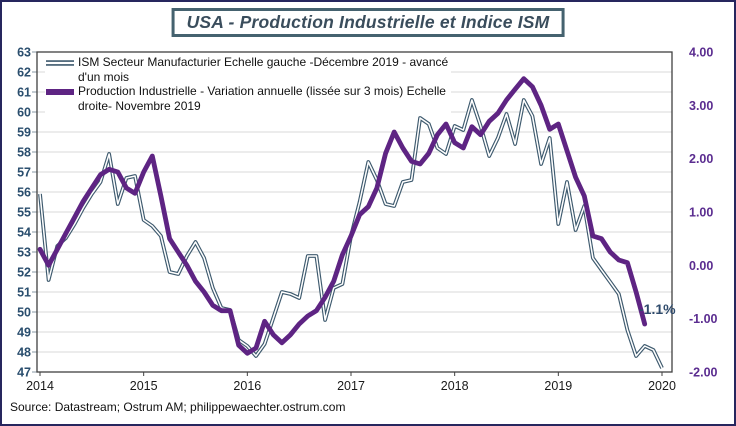 The height and width of the screenshot is (426, 736). I want to click on svg-text: 57, so click(24, 173).